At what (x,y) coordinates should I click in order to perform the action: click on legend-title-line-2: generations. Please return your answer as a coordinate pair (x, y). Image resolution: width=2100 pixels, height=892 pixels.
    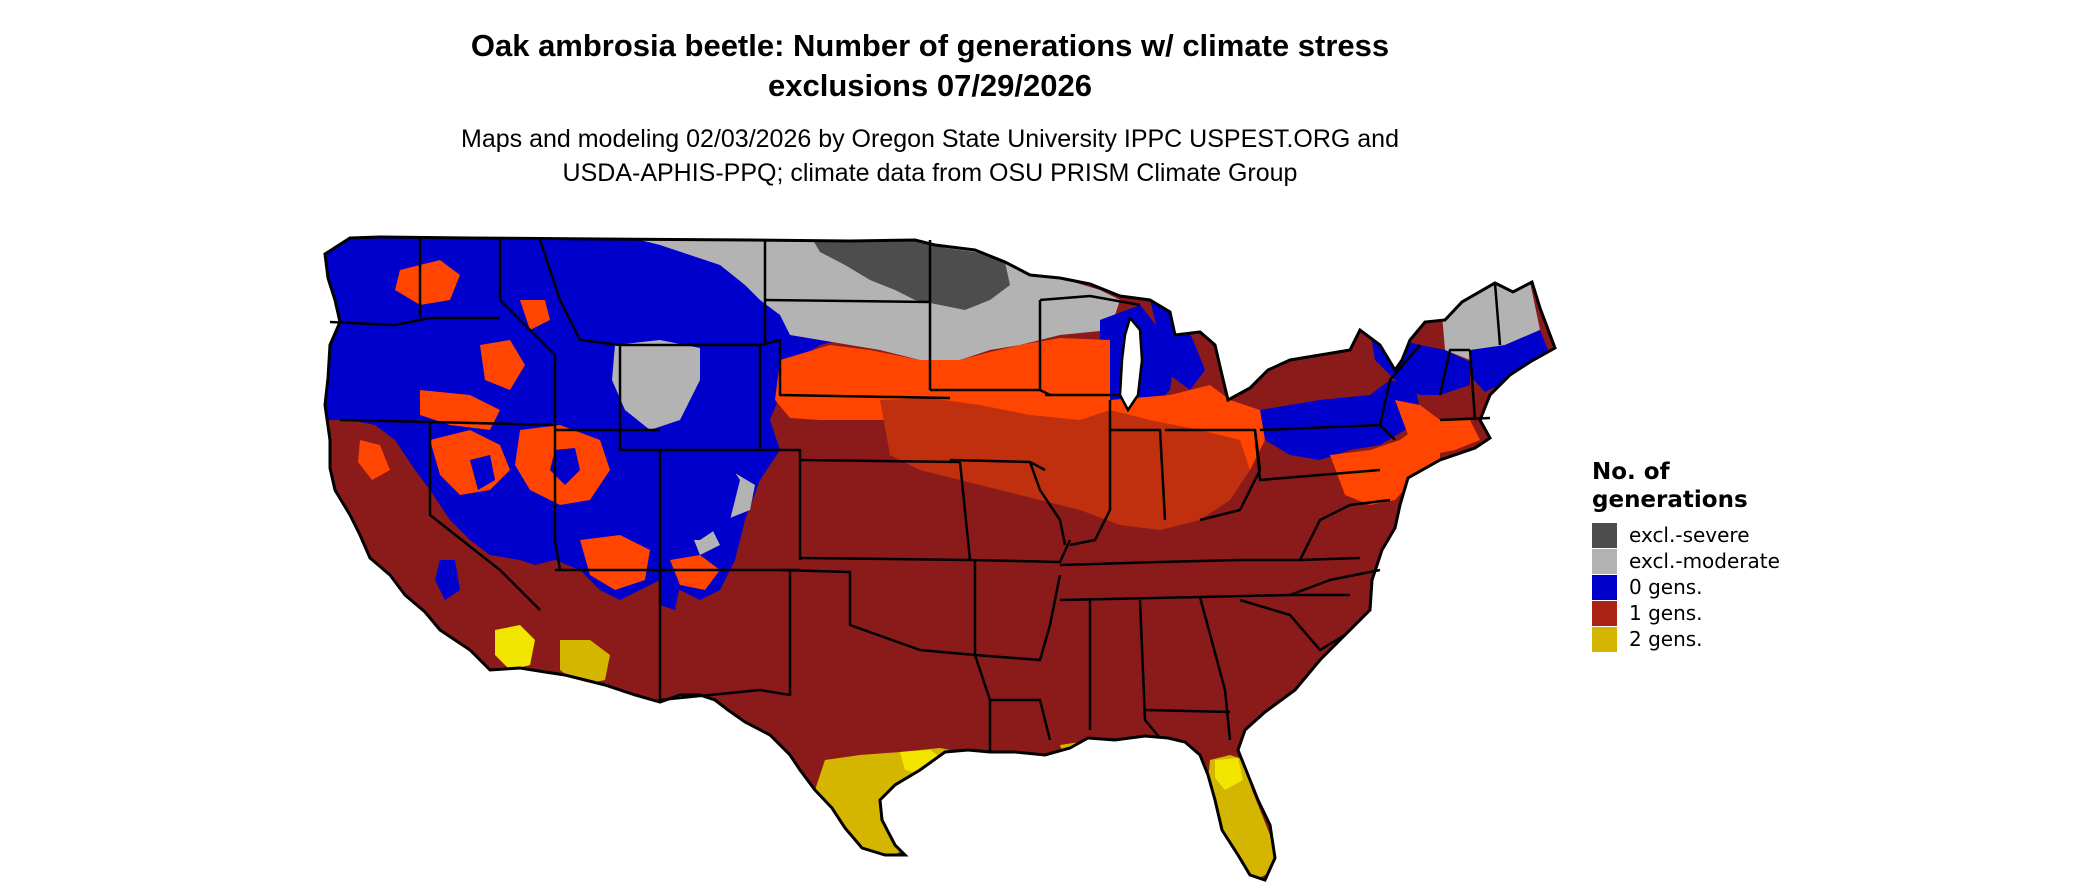
    Looking at the image, I should click on (1670, 500).